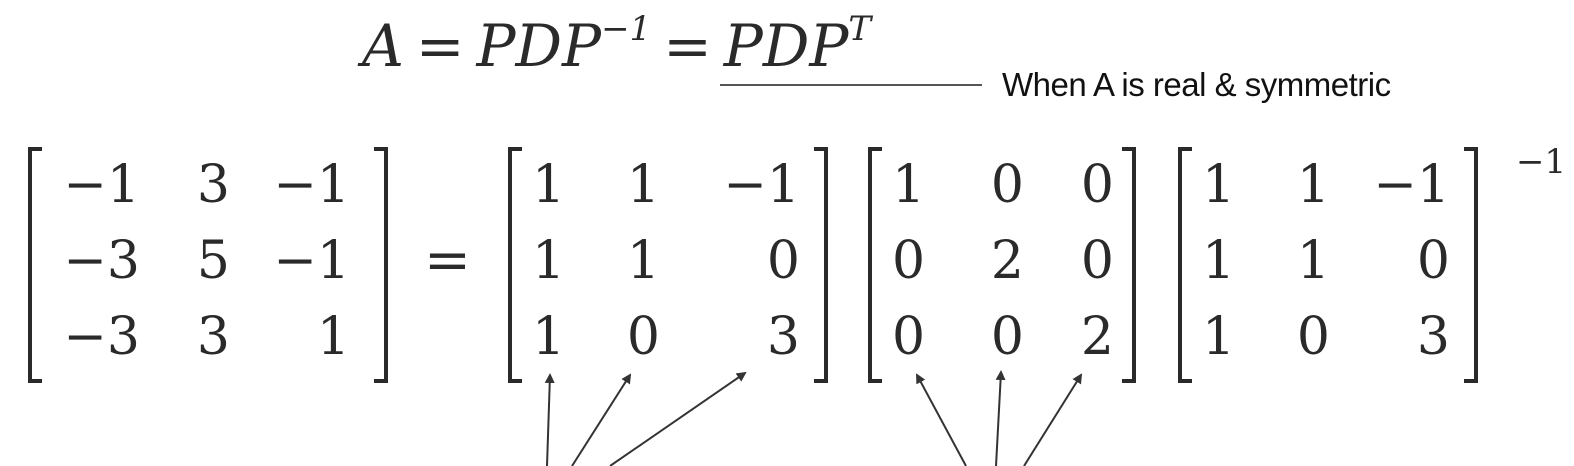 The height and width of the screenshot is (466, 1574). Describe the element at coordinates (333, 337) in the screenshot. I see `matrix-a-cell: 1` at that location.